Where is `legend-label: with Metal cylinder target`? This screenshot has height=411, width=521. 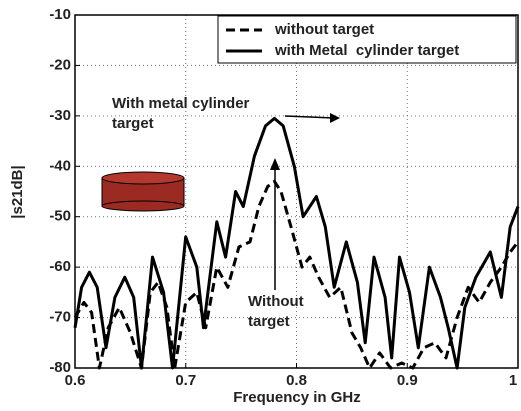 legend-label: with Metal cylinder target is located at coordinates (366, 50).